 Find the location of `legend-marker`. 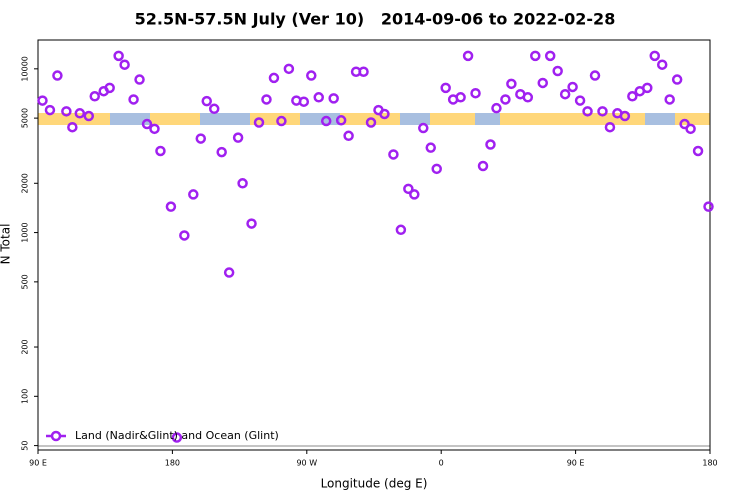

legend-marker is located at coordinates (56, 436).